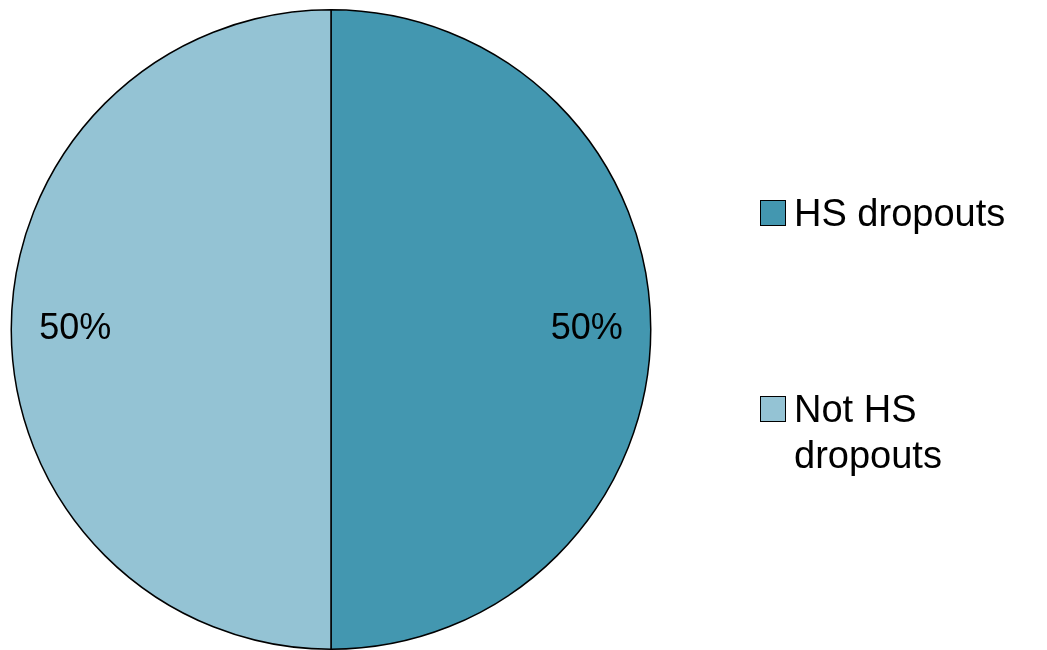 The image size is (1047, 650). I want to click on legend-label: HS dropouts, so click(900, 213).